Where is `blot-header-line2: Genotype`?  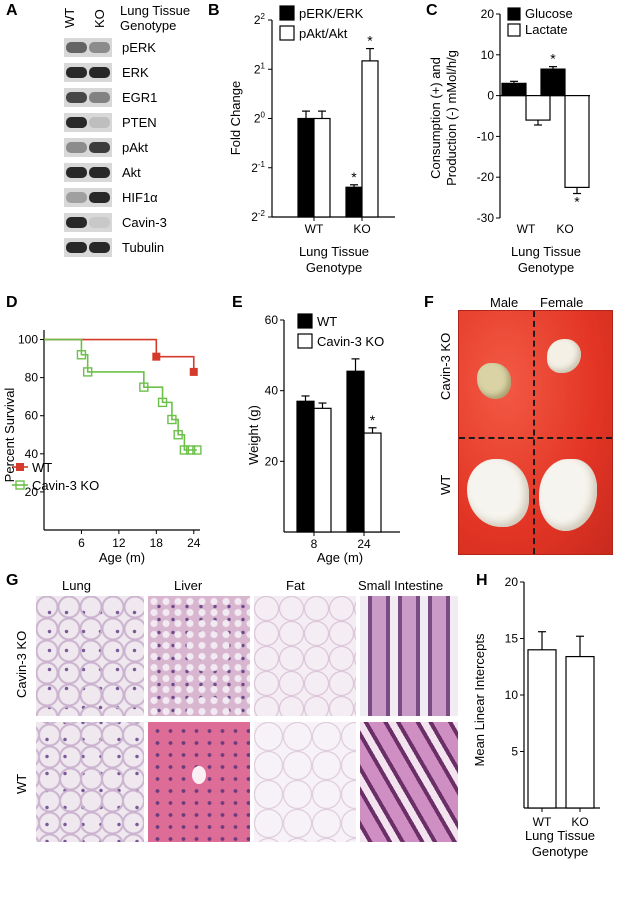
blot-header-line2: Genotype is located at coordinates (148, 25).